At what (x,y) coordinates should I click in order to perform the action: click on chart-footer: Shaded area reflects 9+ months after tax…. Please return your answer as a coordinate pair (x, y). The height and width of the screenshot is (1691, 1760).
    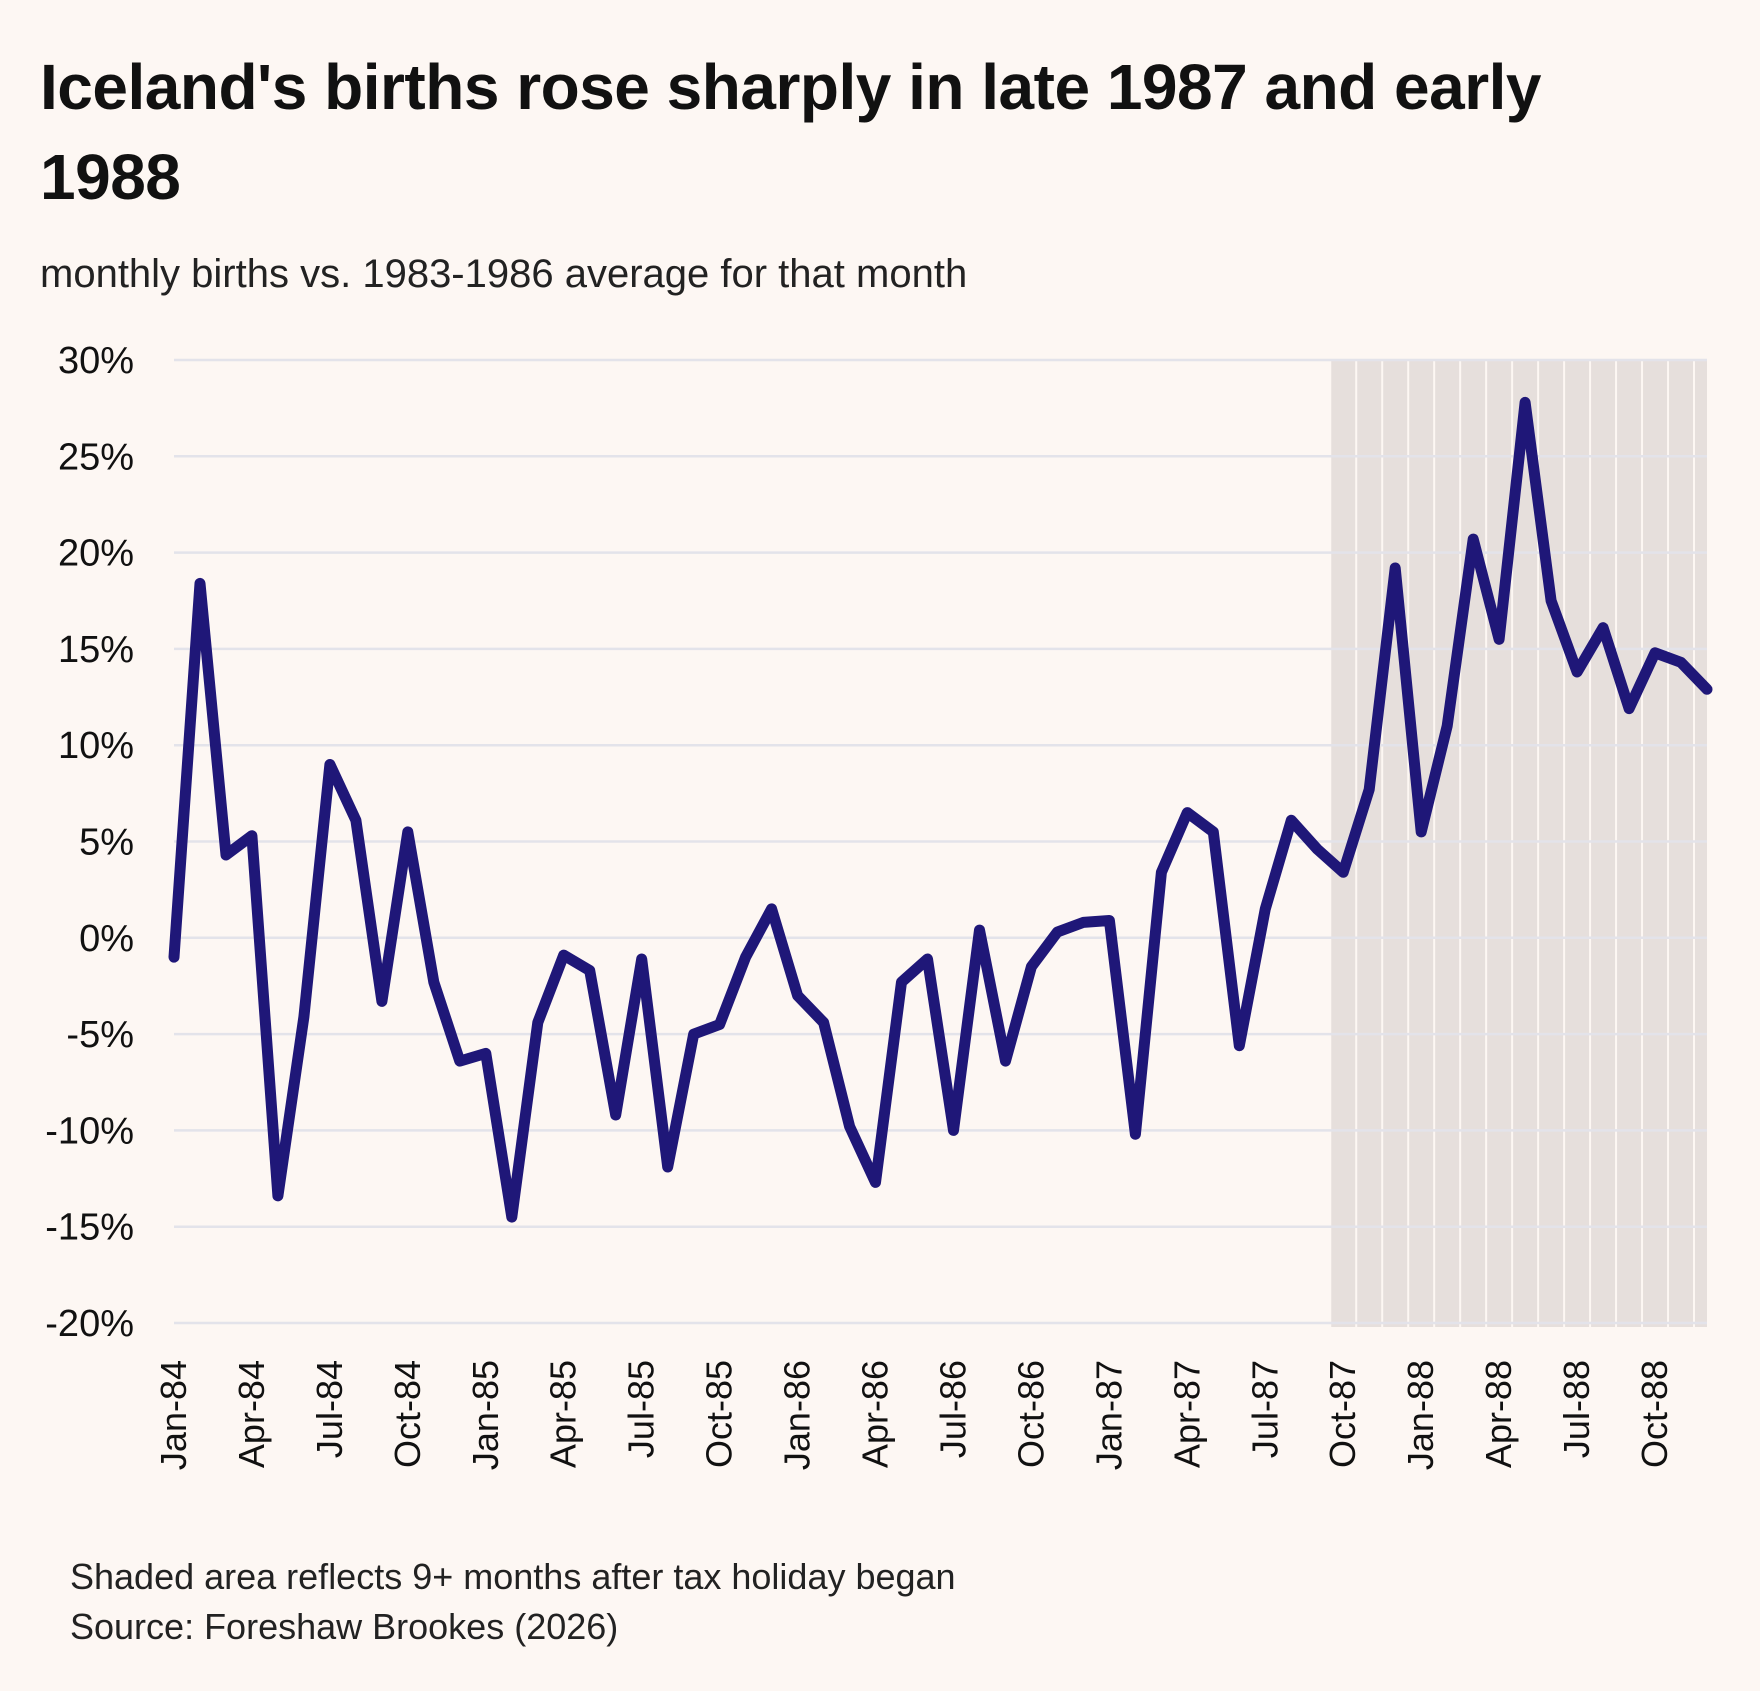
    Looking at the image, I should click on (513, 1602).